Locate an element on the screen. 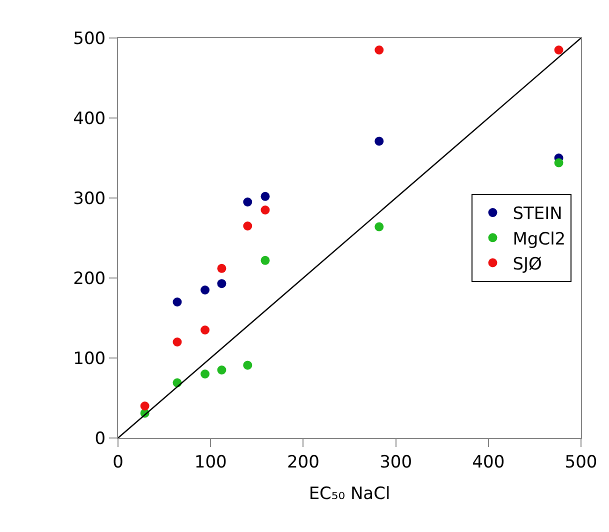 The height and width of the screenshot is (532, 609). x-tick-label: 0 is located at coordinates (118, 462).